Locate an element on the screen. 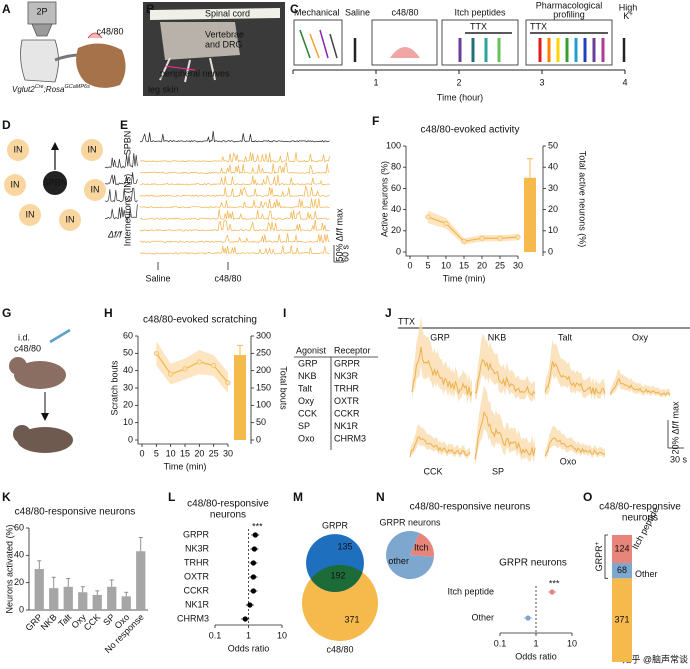  photo-label: peripheral nerves is located at coordinates (195, 73).